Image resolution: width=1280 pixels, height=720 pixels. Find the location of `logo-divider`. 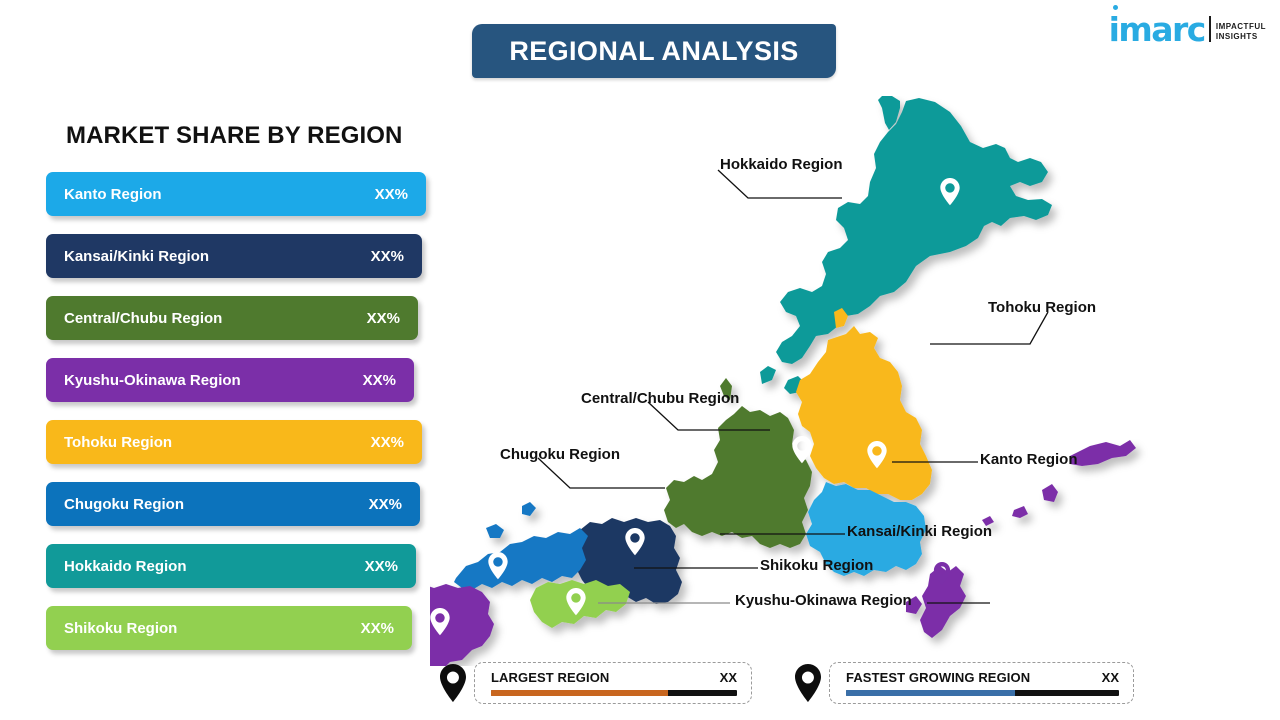

logo-divider is located at coordinates (1209, 29).